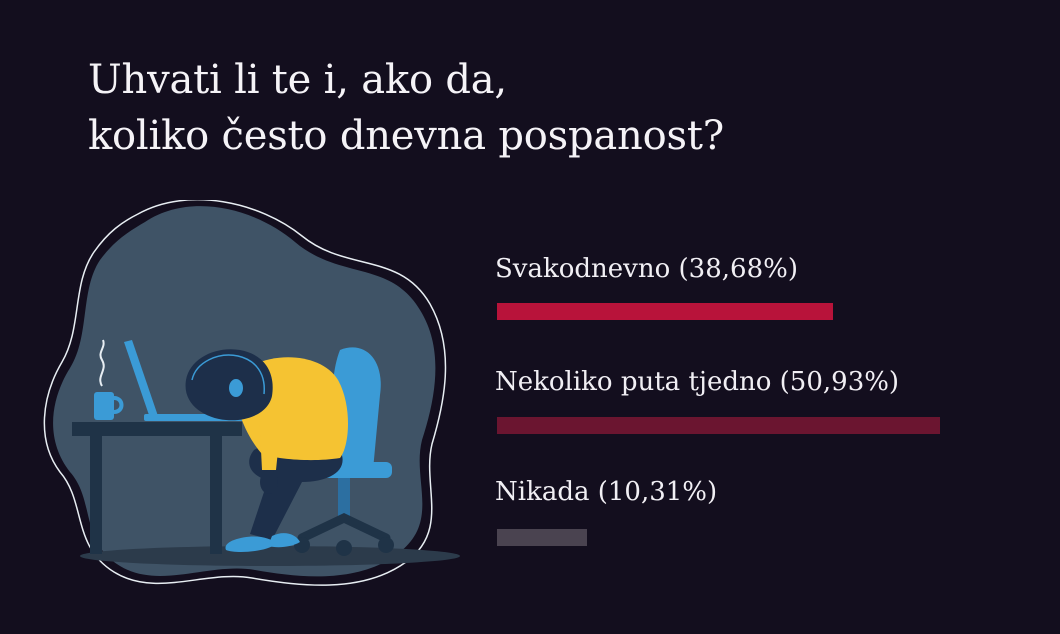 The height and width of the screenshot is (634, 1060). I want to click on bar-label-daily: Svakodnevno (38,68%), so click(646, 269).